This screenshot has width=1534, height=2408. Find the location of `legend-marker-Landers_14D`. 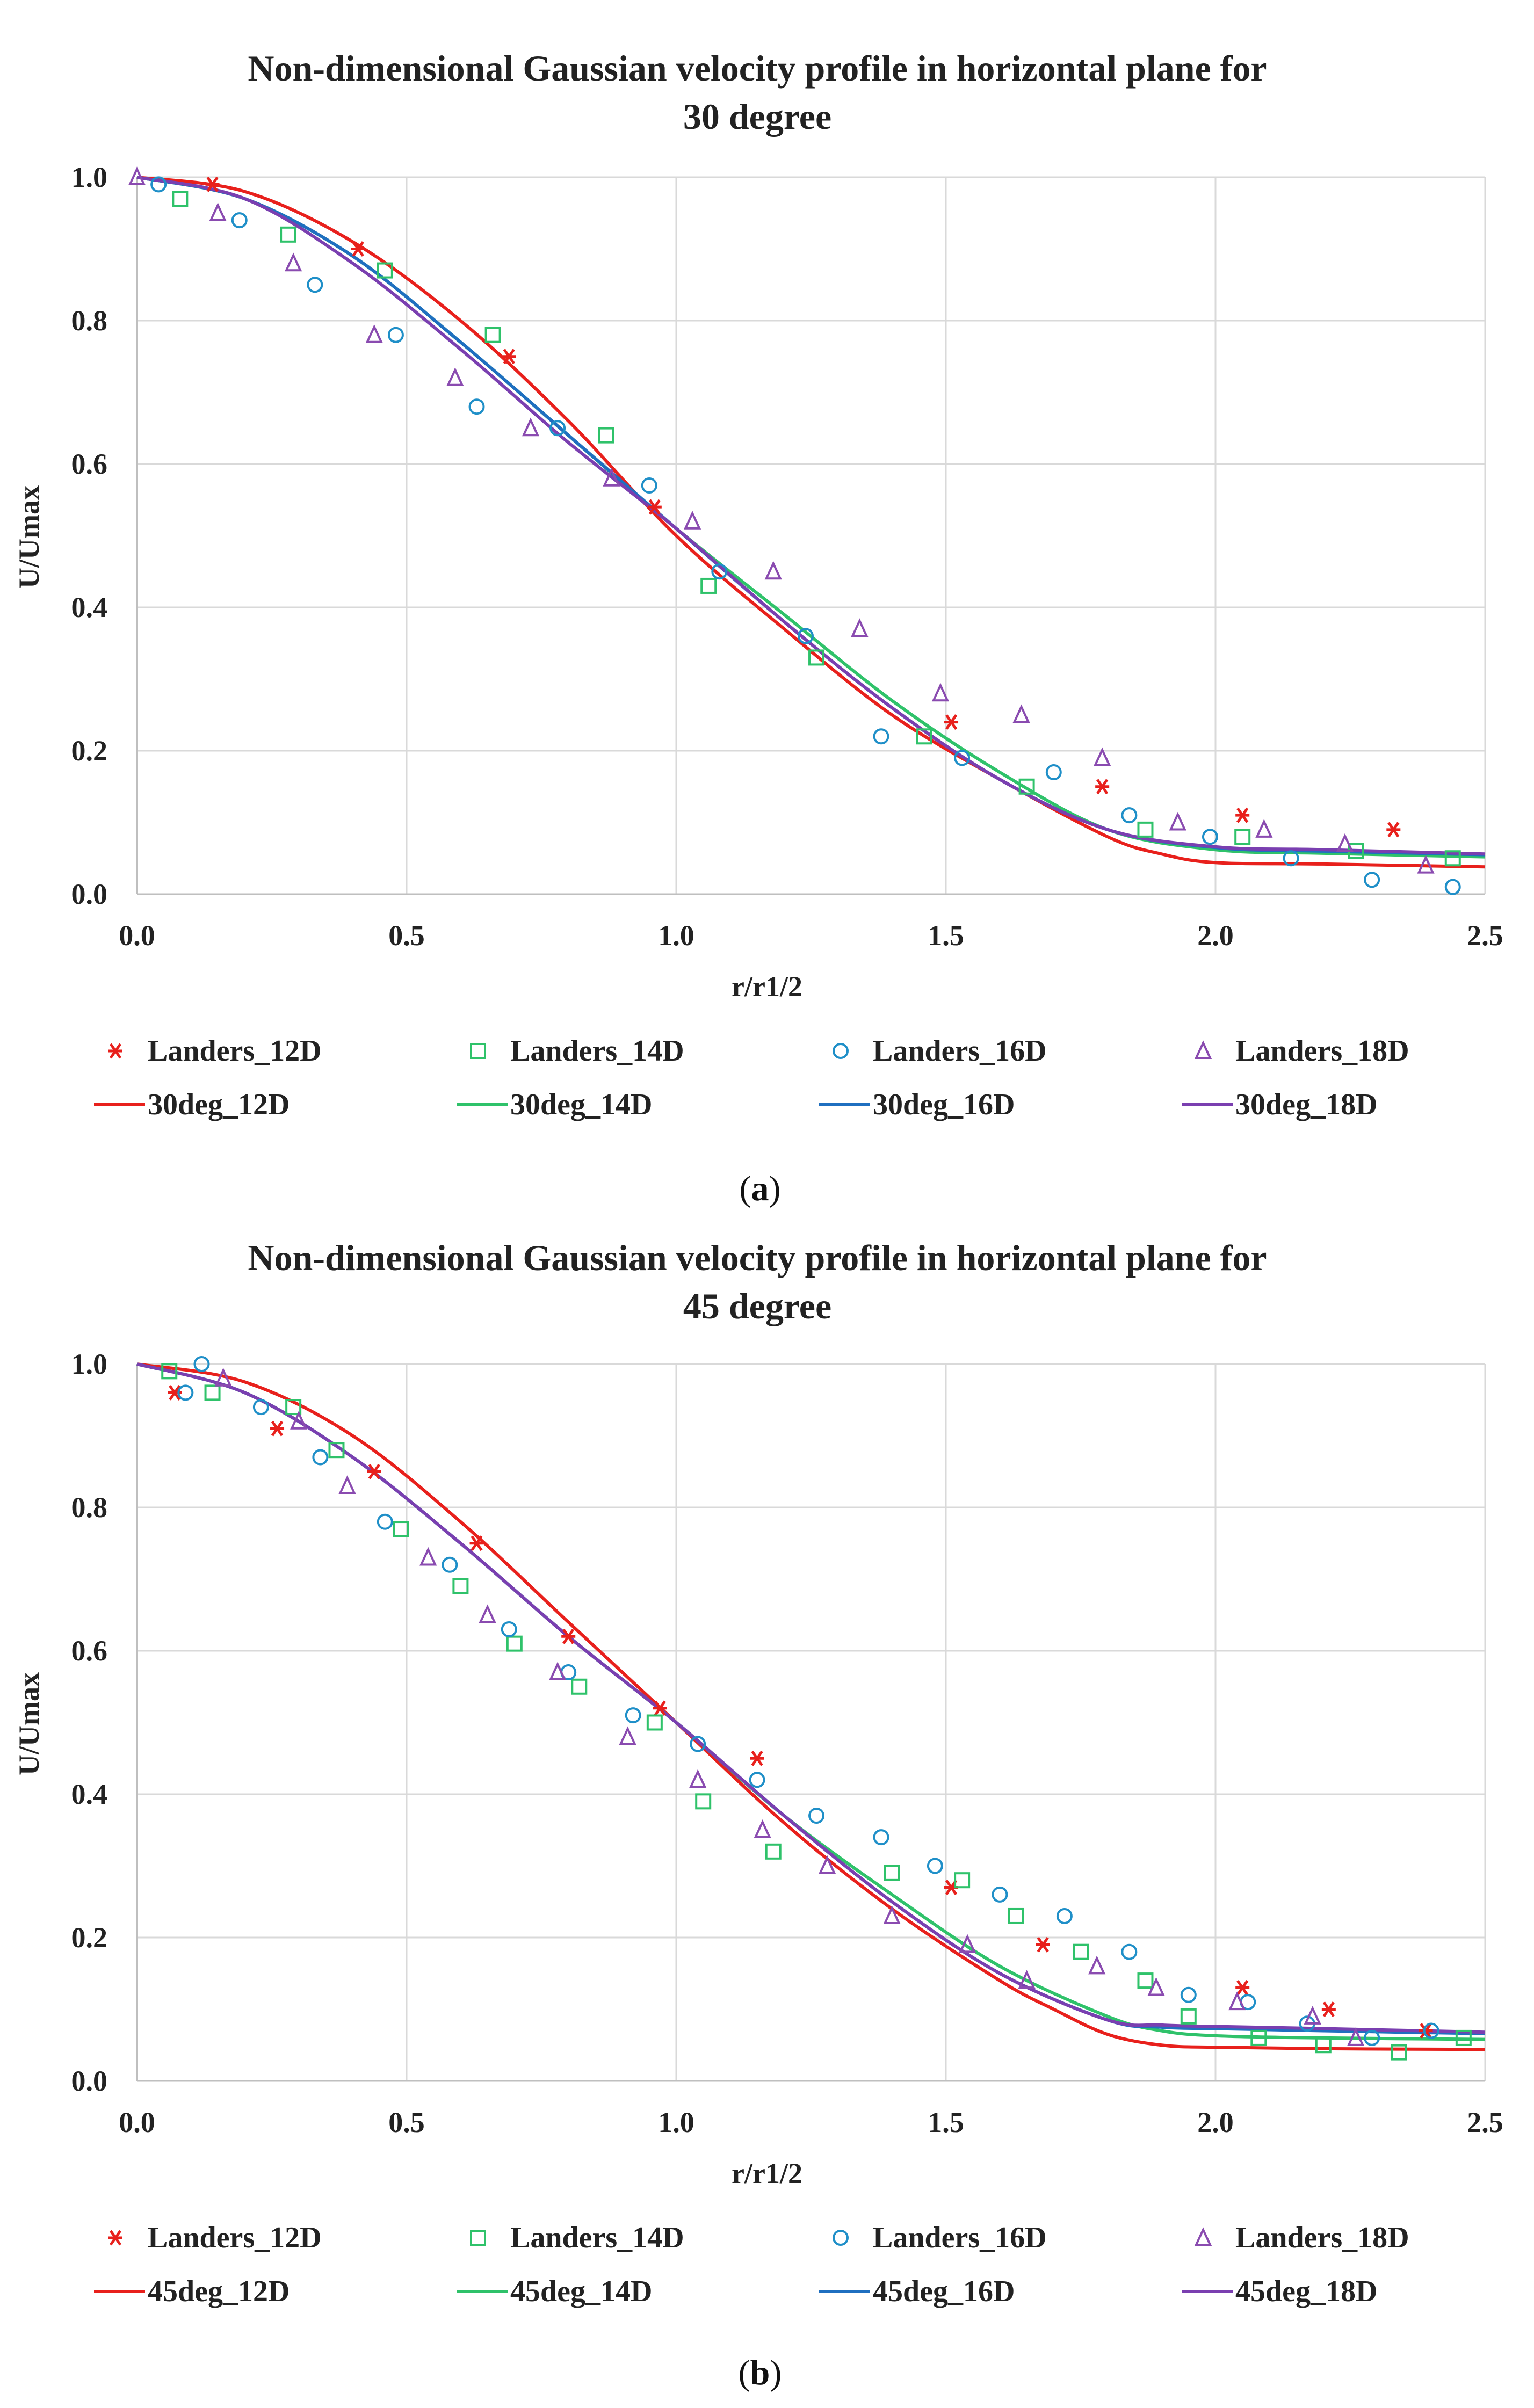

legend-marker-Landers_14D is located at coordinates (478, 2238).